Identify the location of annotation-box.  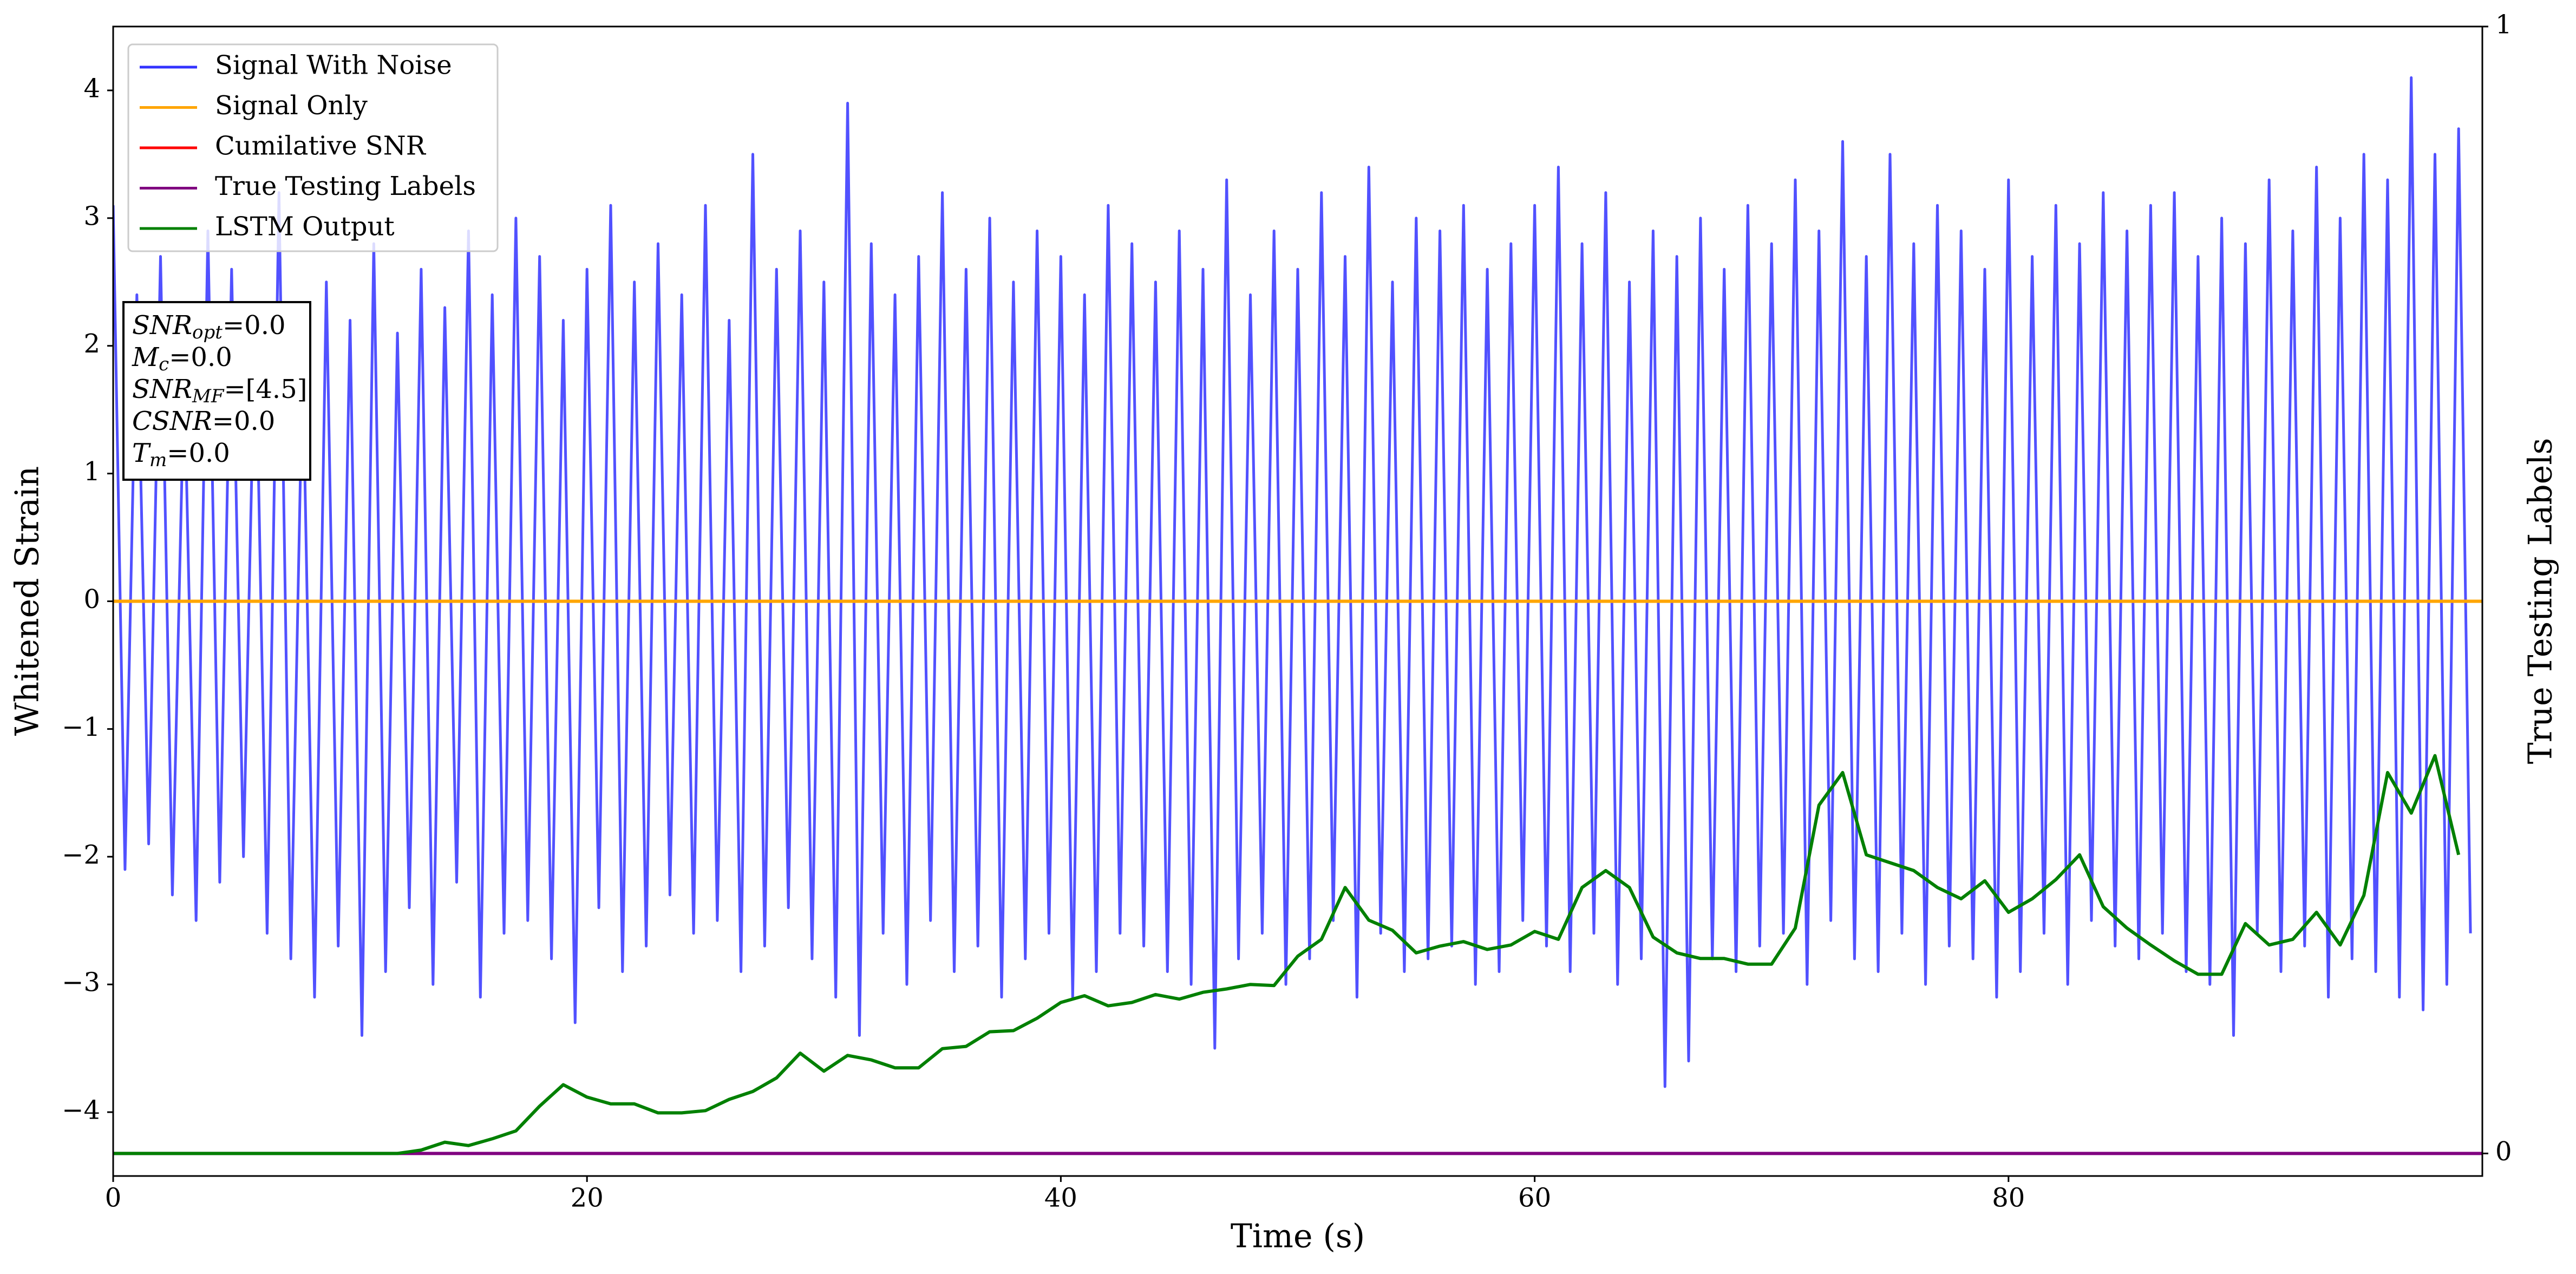
(216, 391).